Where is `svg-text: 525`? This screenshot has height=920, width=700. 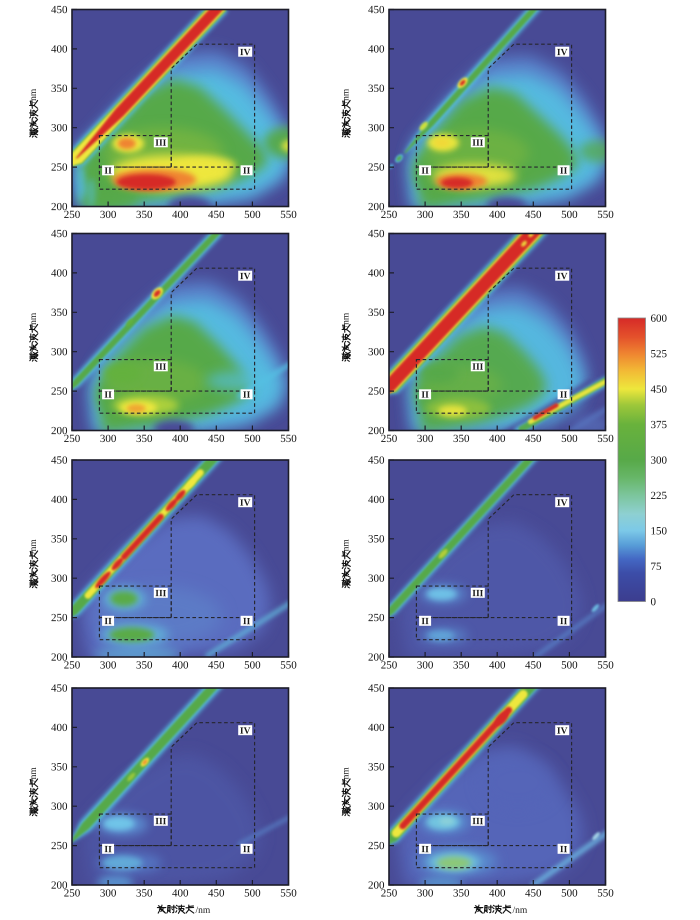
svg-text: 525 is located at coordinates (658, 354).